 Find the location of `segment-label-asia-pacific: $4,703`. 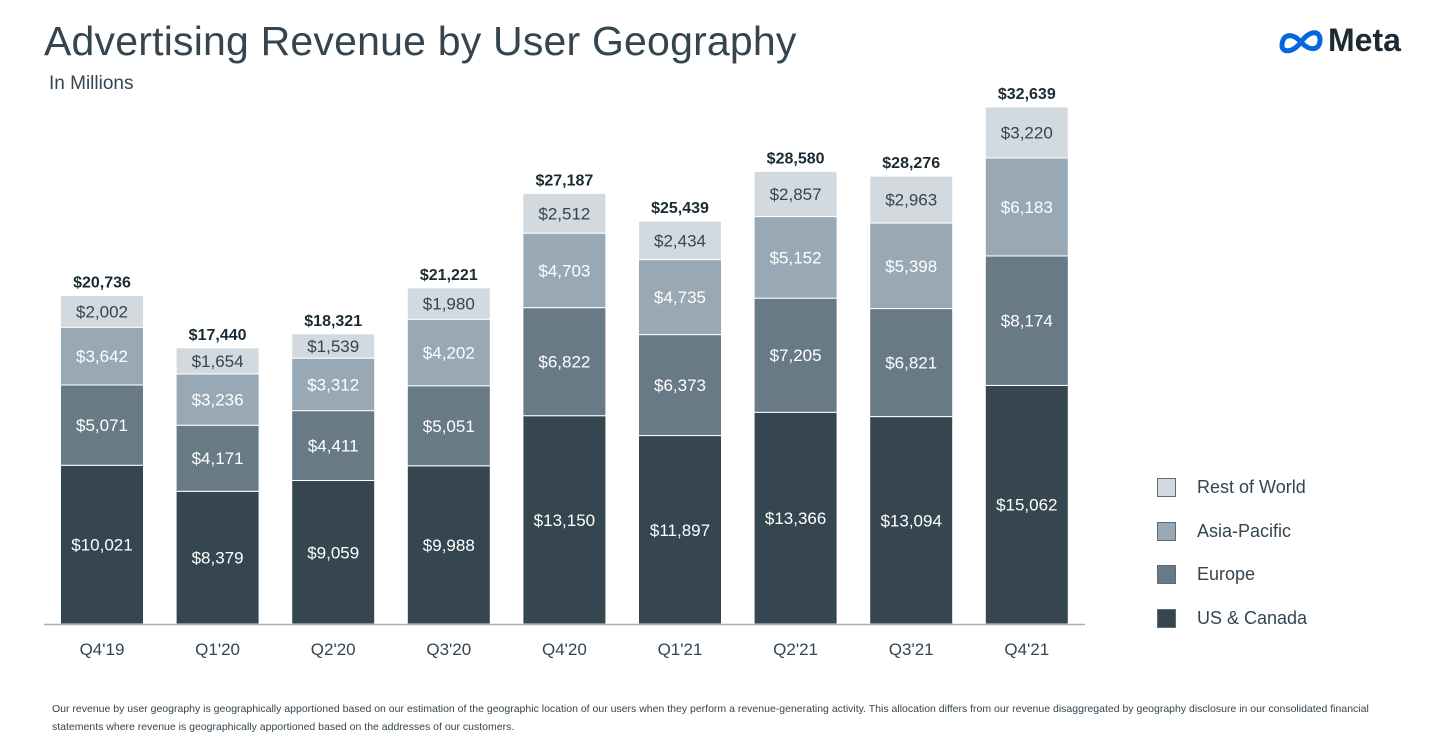

segment-label-asia-pacific: $4,703 is located at coordinates (564, 270).